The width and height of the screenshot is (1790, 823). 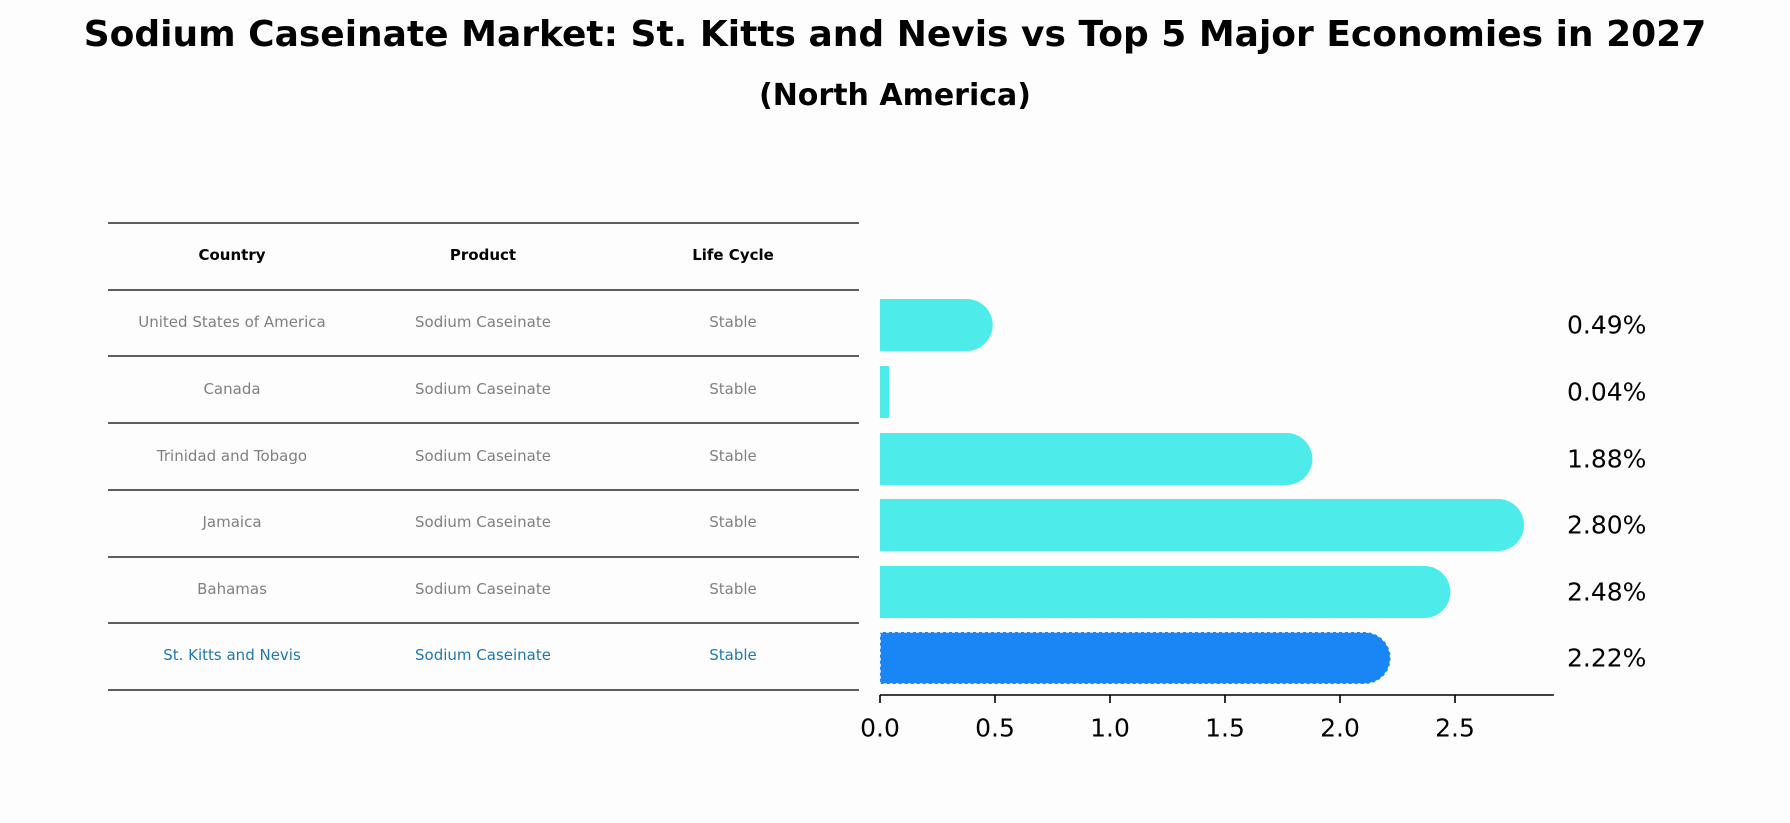 I want to click on x-tick-label: 1.0, so click(x=1110, y=728).